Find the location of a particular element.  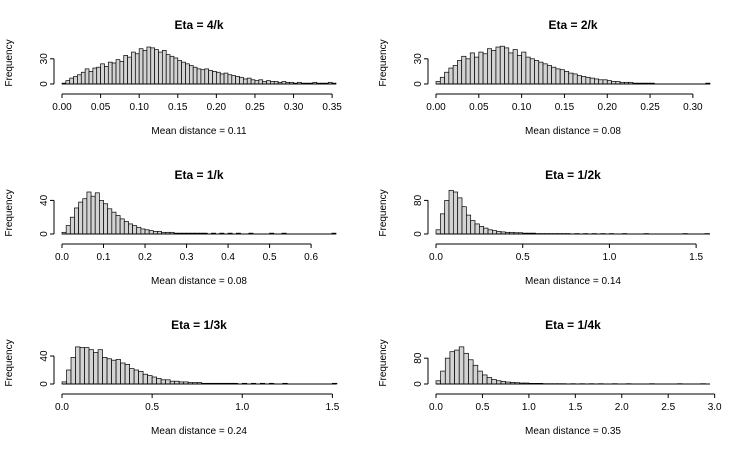

x-axis-label: Mean distance = 0.08 is located at coordinates (573, 131).